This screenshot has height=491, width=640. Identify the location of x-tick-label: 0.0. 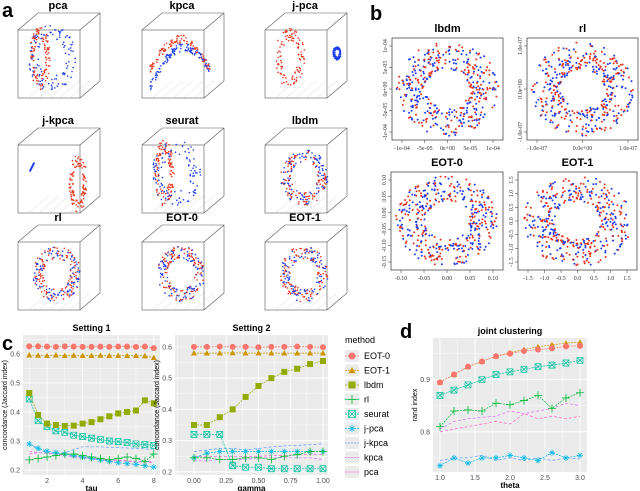
(578, 279).